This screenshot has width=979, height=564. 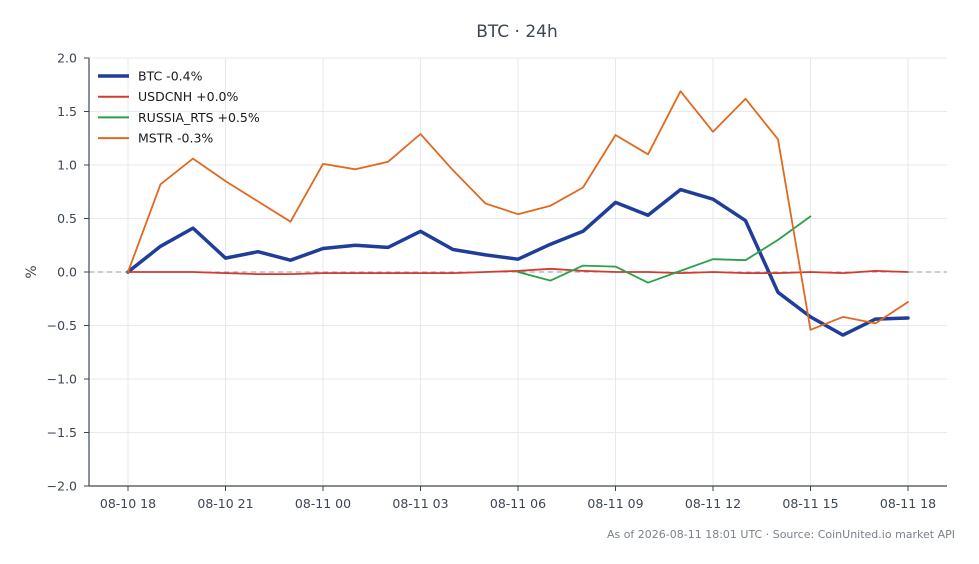 I want to click on y-tick-label: −1.5, so click(x=62, y=432).